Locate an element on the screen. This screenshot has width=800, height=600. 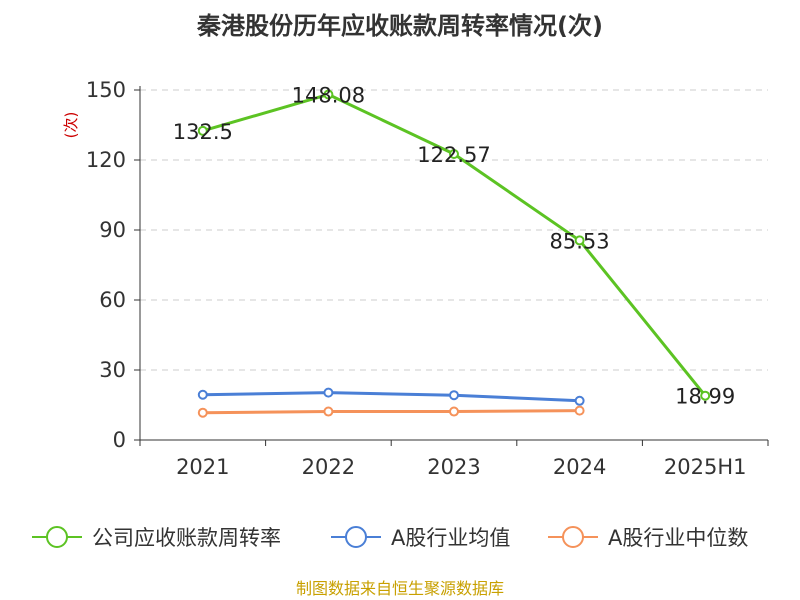
legend-item-label: A股行业中位数 is located at coordinates (678, 538).